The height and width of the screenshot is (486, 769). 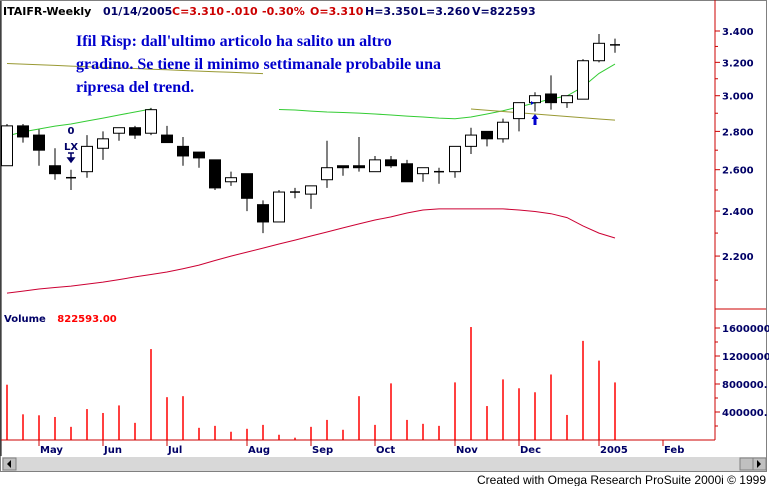 I want to click on volume-tick-label: 1600000, so click(x=745, y=329).